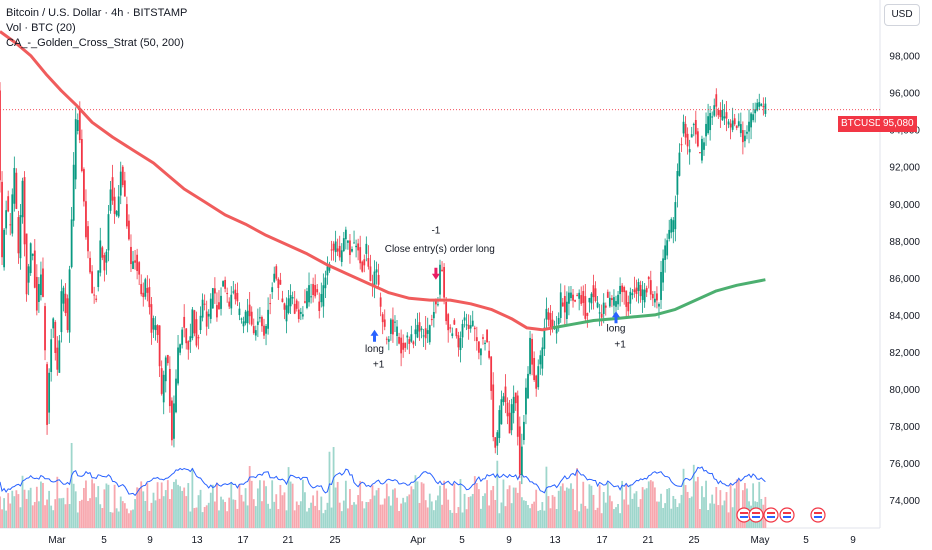  What do you see at coordinates (95, 43) in the screenshot?
I see `strategy-label: CA_-_Golden_Cross_Strat (50, 200)` at bounding box center [95, 43].